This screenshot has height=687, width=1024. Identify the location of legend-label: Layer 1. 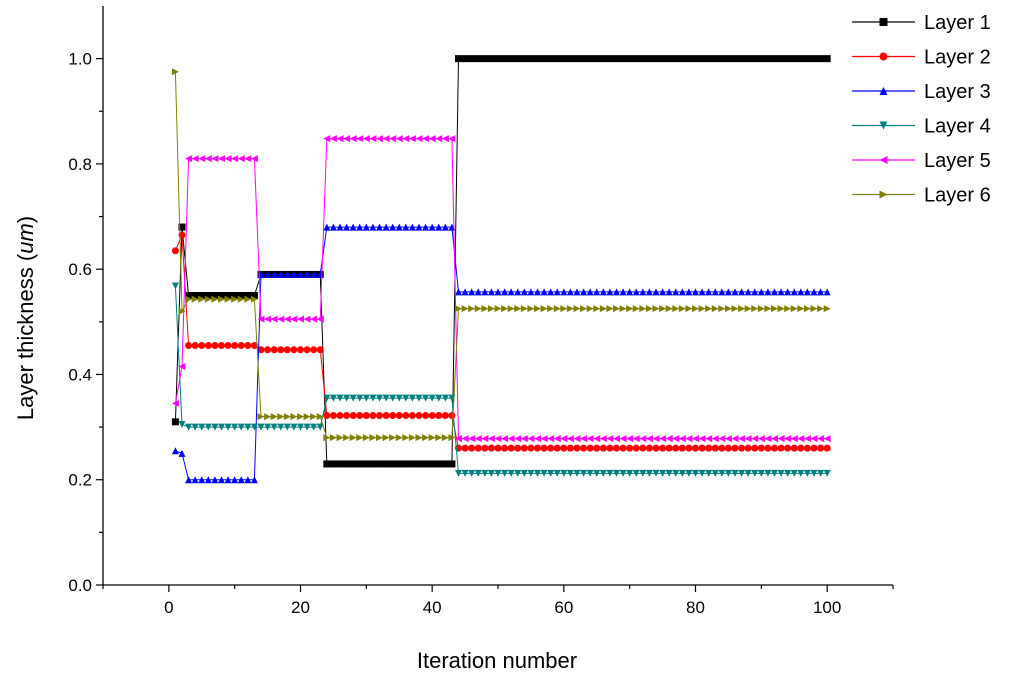
(957, 23).